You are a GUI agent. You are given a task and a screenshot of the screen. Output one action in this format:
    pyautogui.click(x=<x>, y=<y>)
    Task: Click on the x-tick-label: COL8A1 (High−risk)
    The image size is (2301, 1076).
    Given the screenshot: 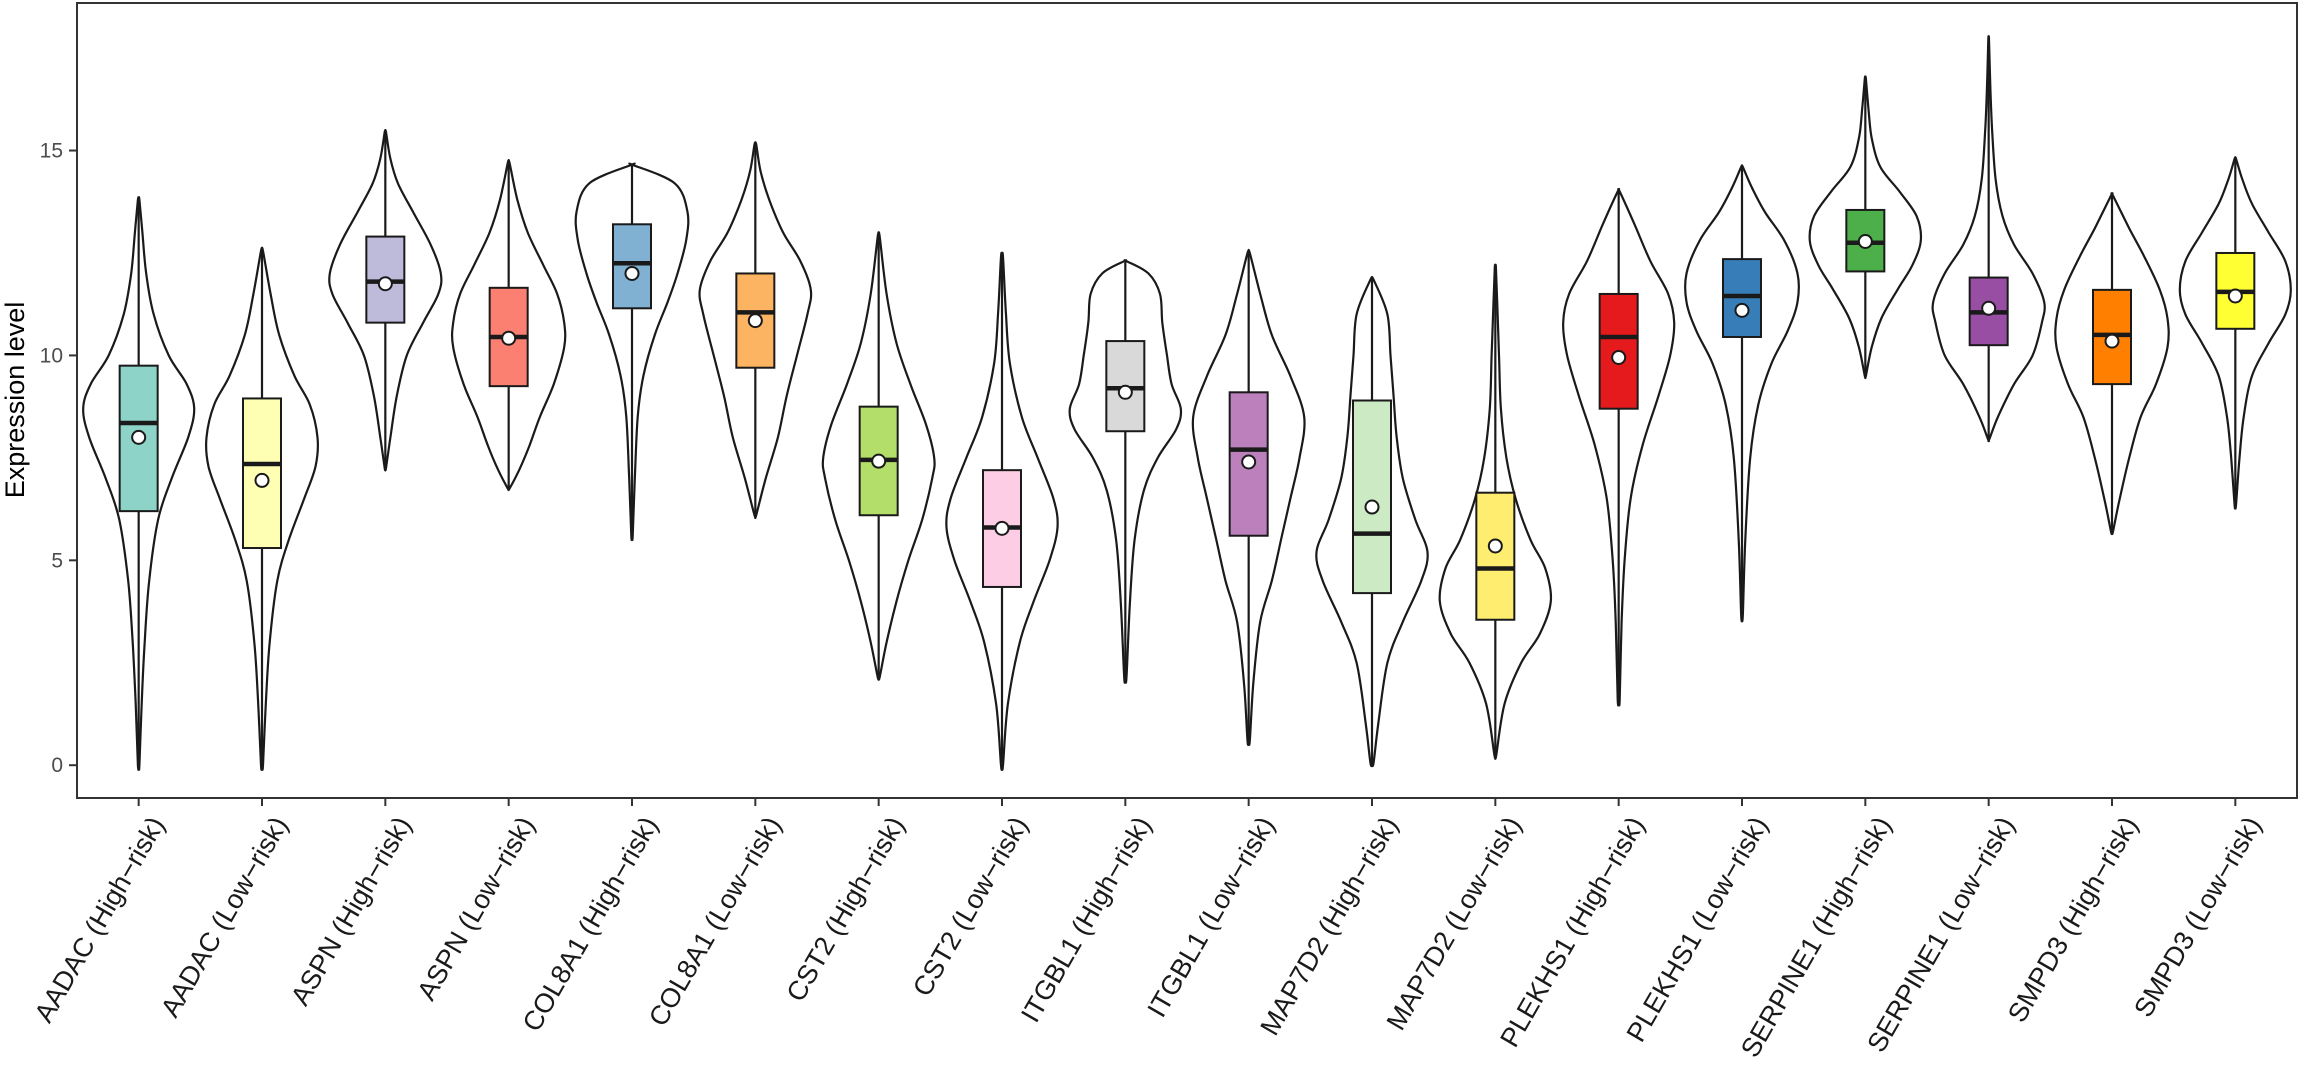 What is the action you would take?
    pyautogui.click(x=590, y=924)
    